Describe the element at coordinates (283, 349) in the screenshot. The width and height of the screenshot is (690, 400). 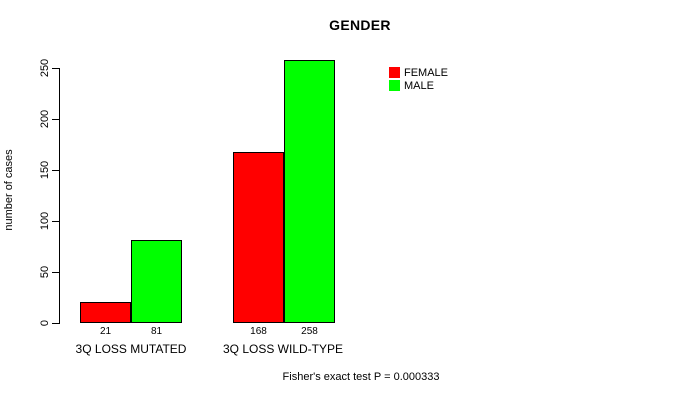
I see `category-label-wildtype: 3Q LOSS WILD-TYPE` at that location.